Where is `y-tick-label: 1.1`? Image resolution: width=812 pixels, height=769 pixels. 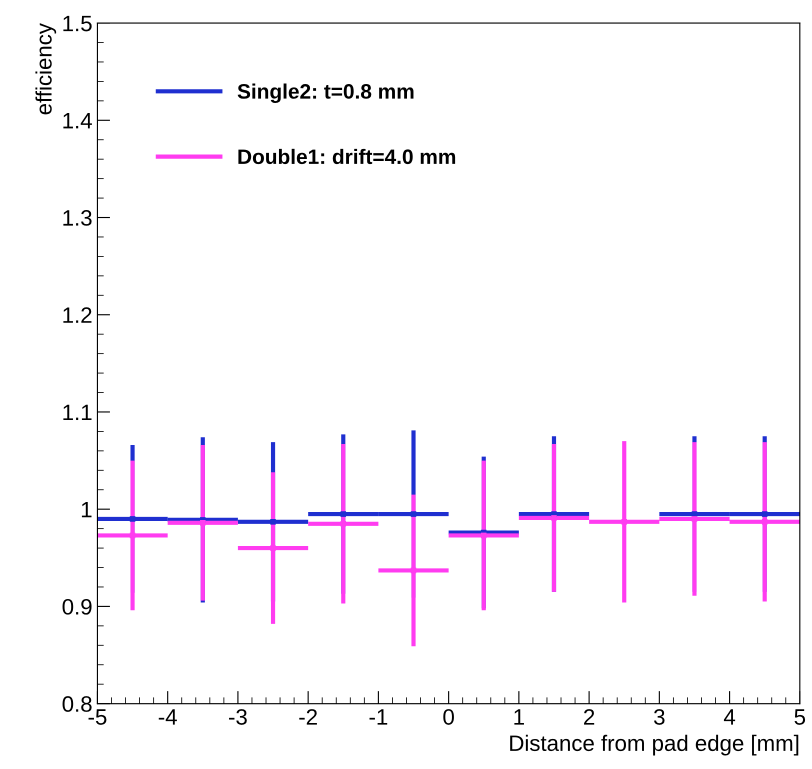 y-tick-label: 1.1 is located at coordinates (77, 412).